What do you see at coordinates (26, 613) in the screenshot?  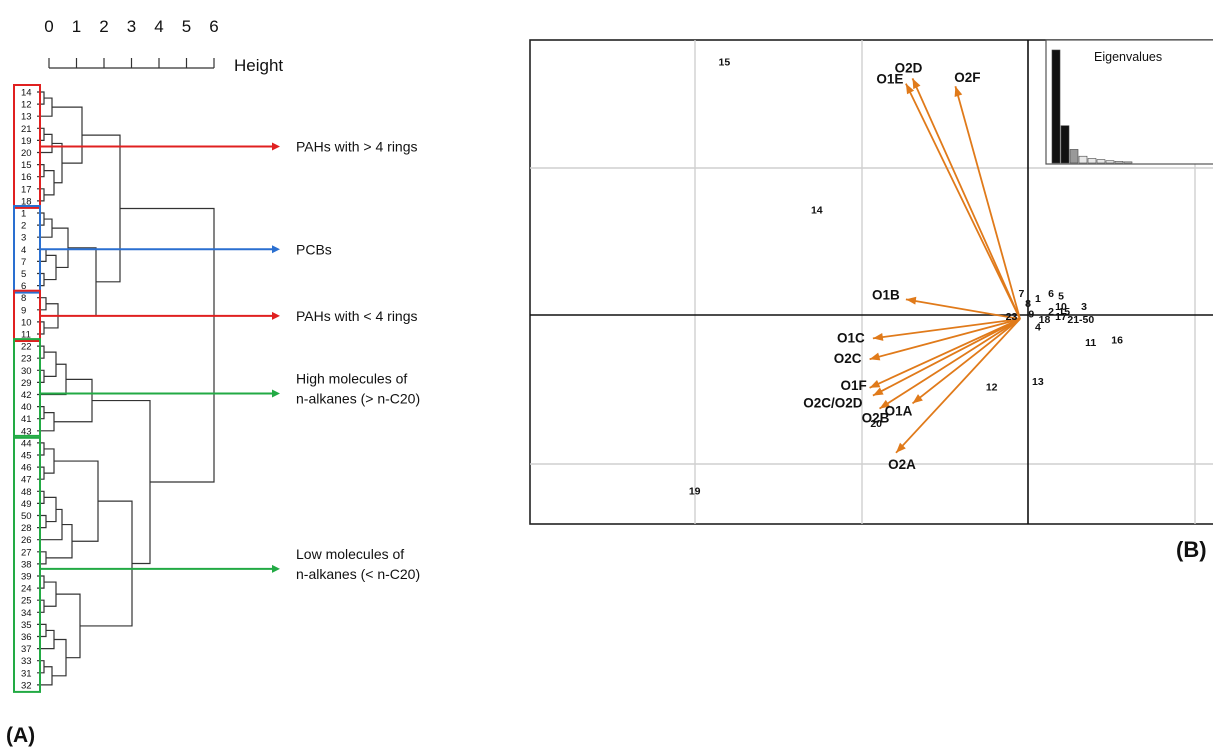 I see `leaf-label: 34` at bounding box center [26, 613].